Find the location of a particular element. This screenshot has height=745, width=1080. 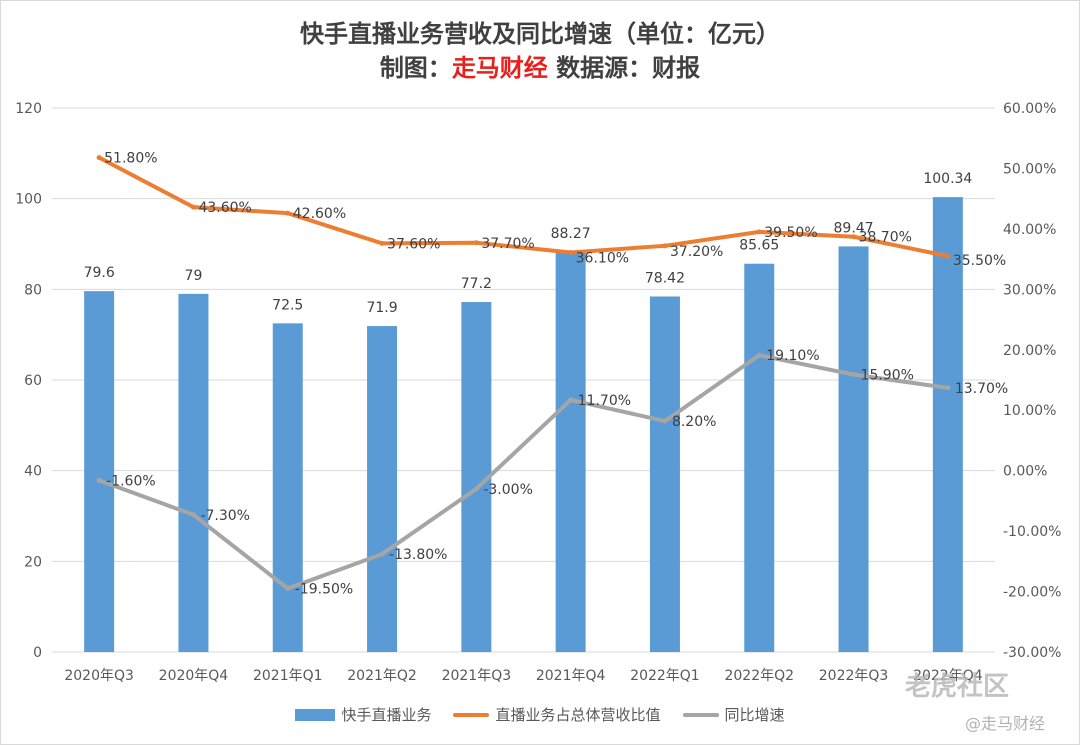

share-data-label: 42.60% is located at coordinates (319, 214).